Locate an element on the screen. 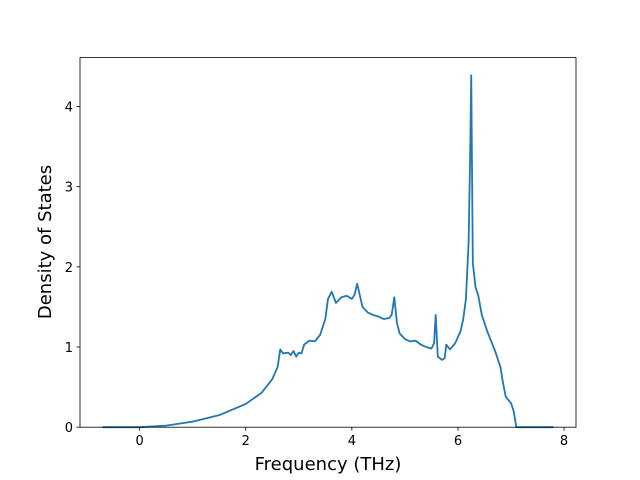 This screenshot has width=640, height=480. y-tick-label: 1 is located at coordinates (69, 348).